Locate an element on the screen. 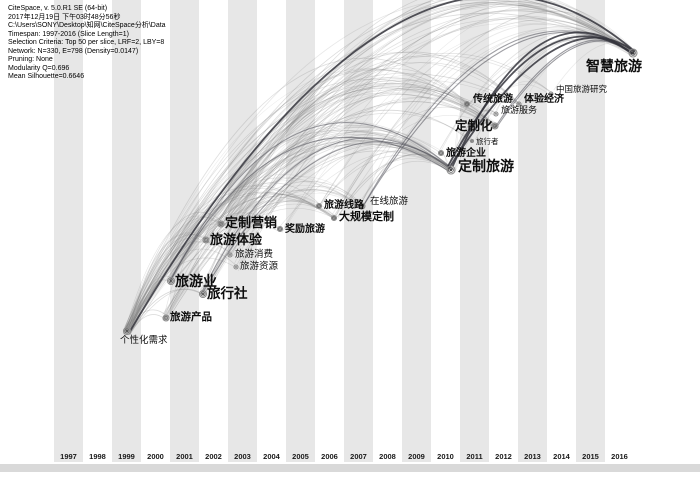 The image size is (700, 481). year-label: 2002 is located at coordinates (213, 456).